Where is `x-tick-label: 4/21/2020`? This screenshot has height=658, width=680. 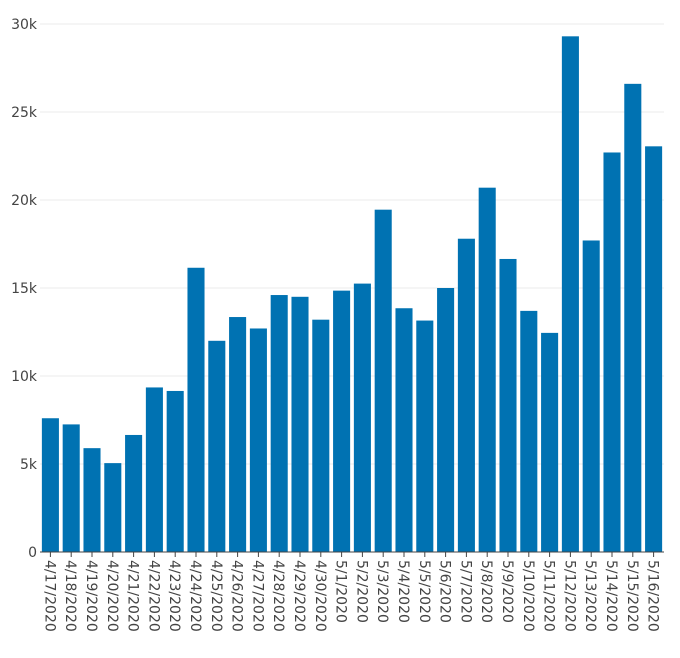 x-tick-label: 4/21/2020 is located at coordinates (133, 596).